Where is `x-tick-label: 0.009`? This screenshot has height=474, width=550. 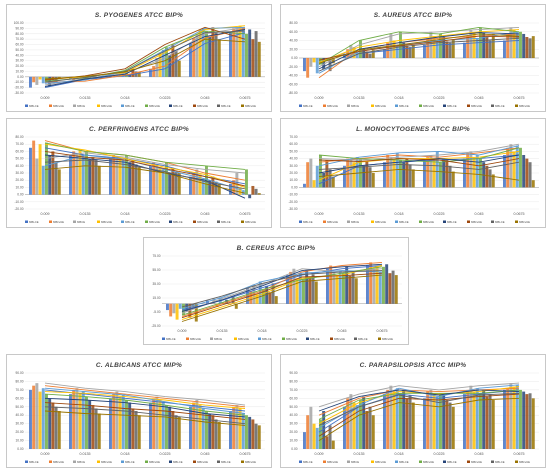
x-tick-label: 0.009 is located at coordinates (45, 454).